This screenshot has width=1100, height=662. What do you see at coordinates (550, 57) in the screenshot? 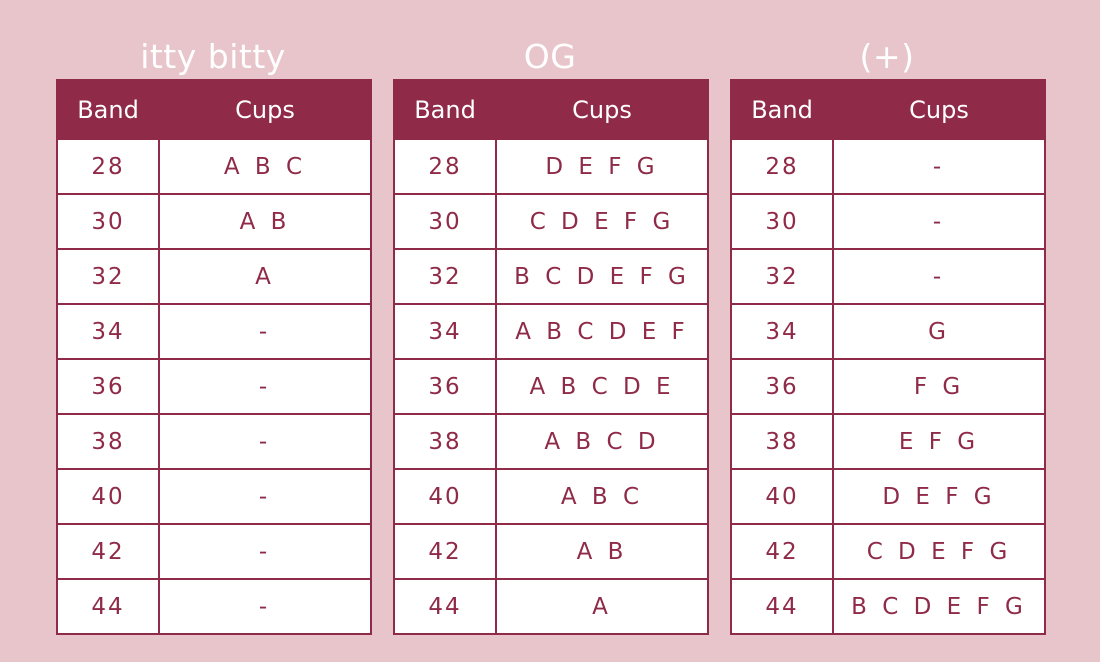
I see `group-title: OG` at bounding box center [550, 57].